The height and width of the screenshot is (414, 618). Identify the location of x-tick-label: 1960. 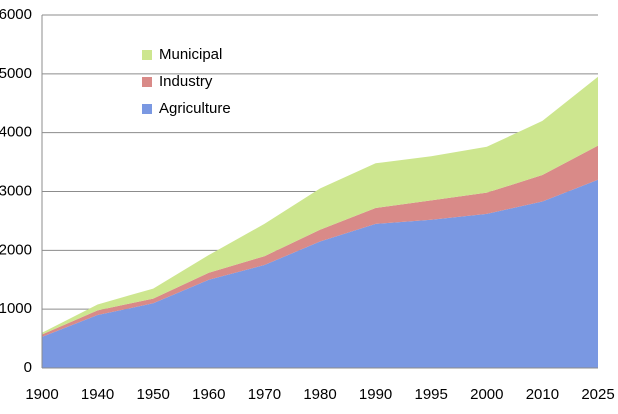
(208, 394).